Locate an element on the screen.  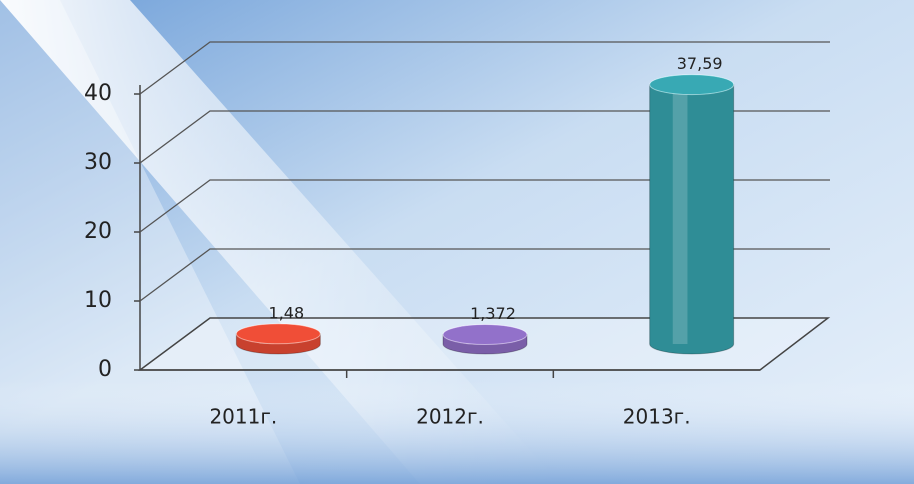
y-tick-label: 40 is located at coordinates (98, 93).